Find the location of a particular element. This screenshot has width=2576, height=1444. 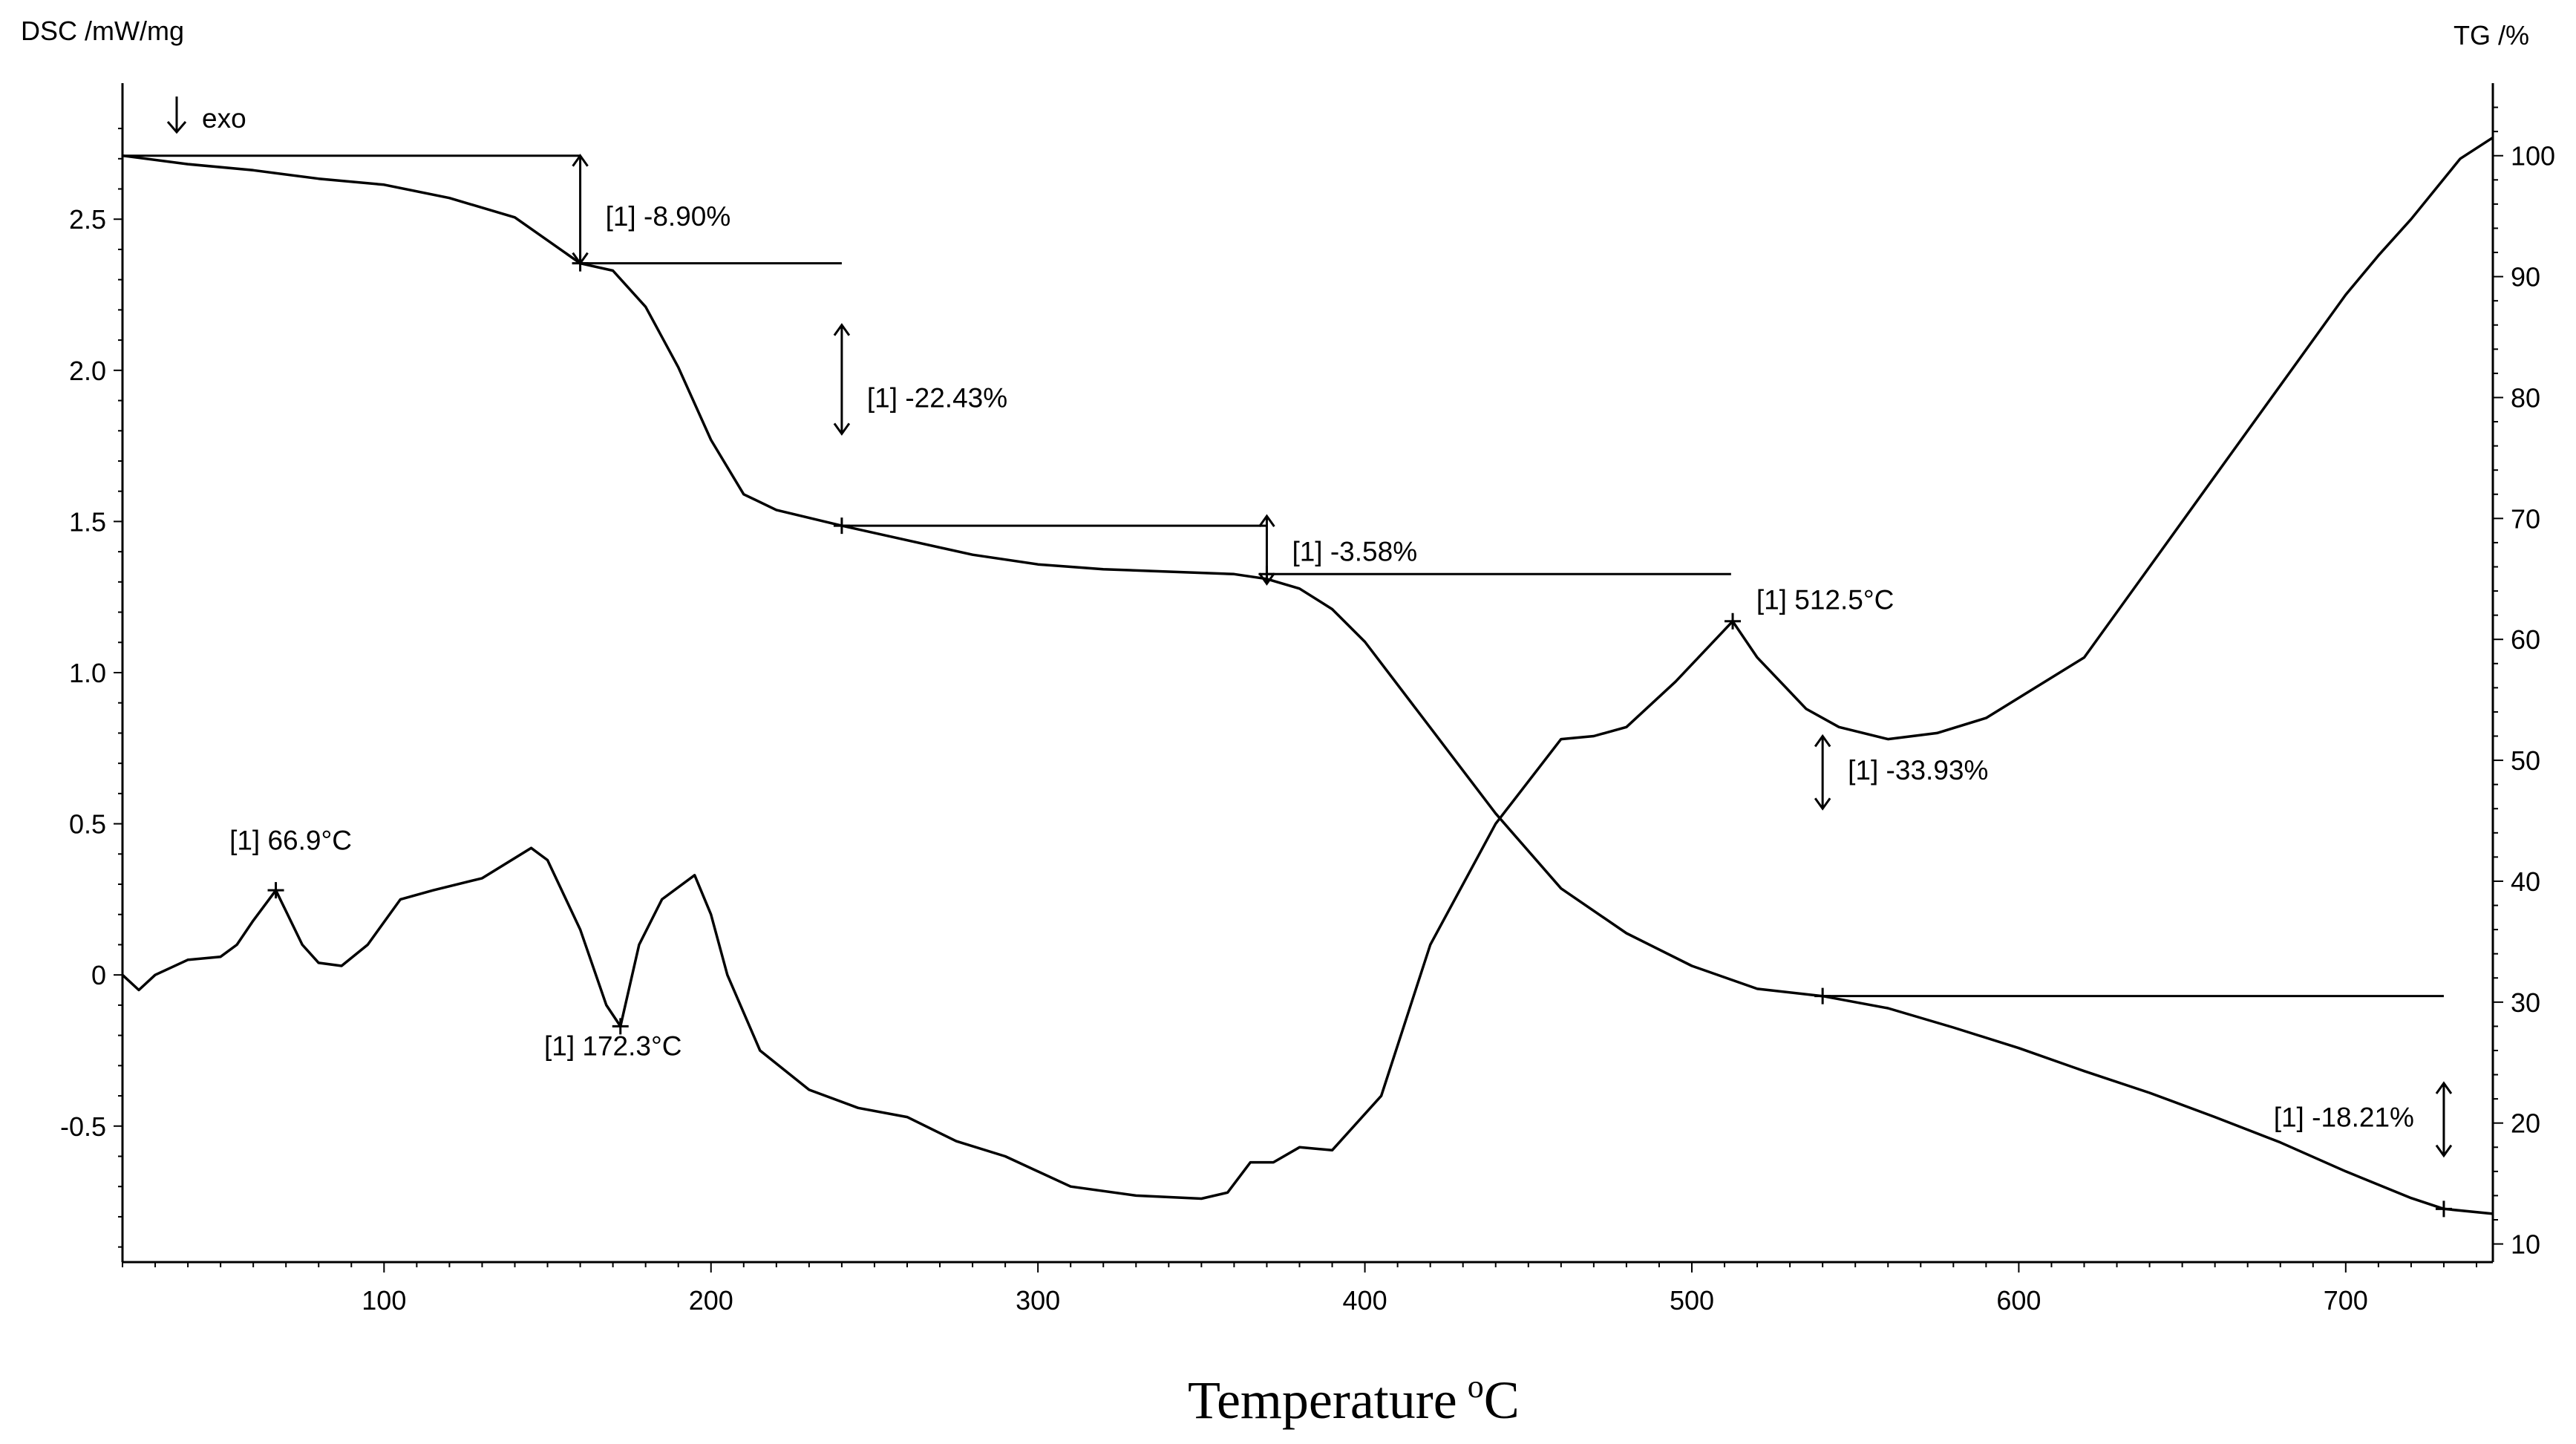

exo-arrow-icon is located at coordinates (177, 115).